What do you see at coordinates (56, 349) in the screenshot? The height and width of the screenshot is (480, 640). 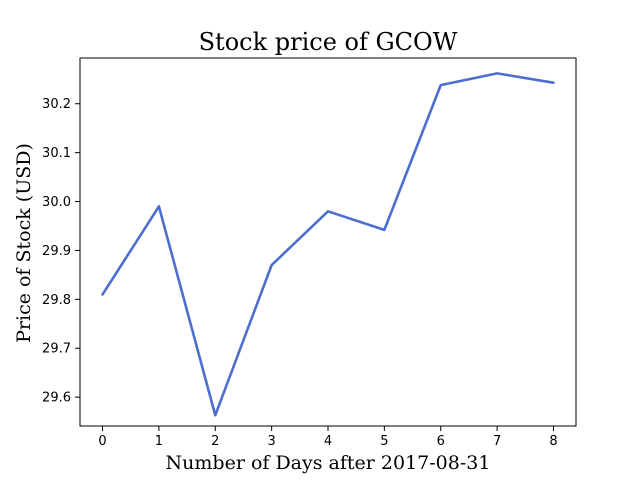 I see `y-tick-label: 29.7` at bounding box center [56, 349].